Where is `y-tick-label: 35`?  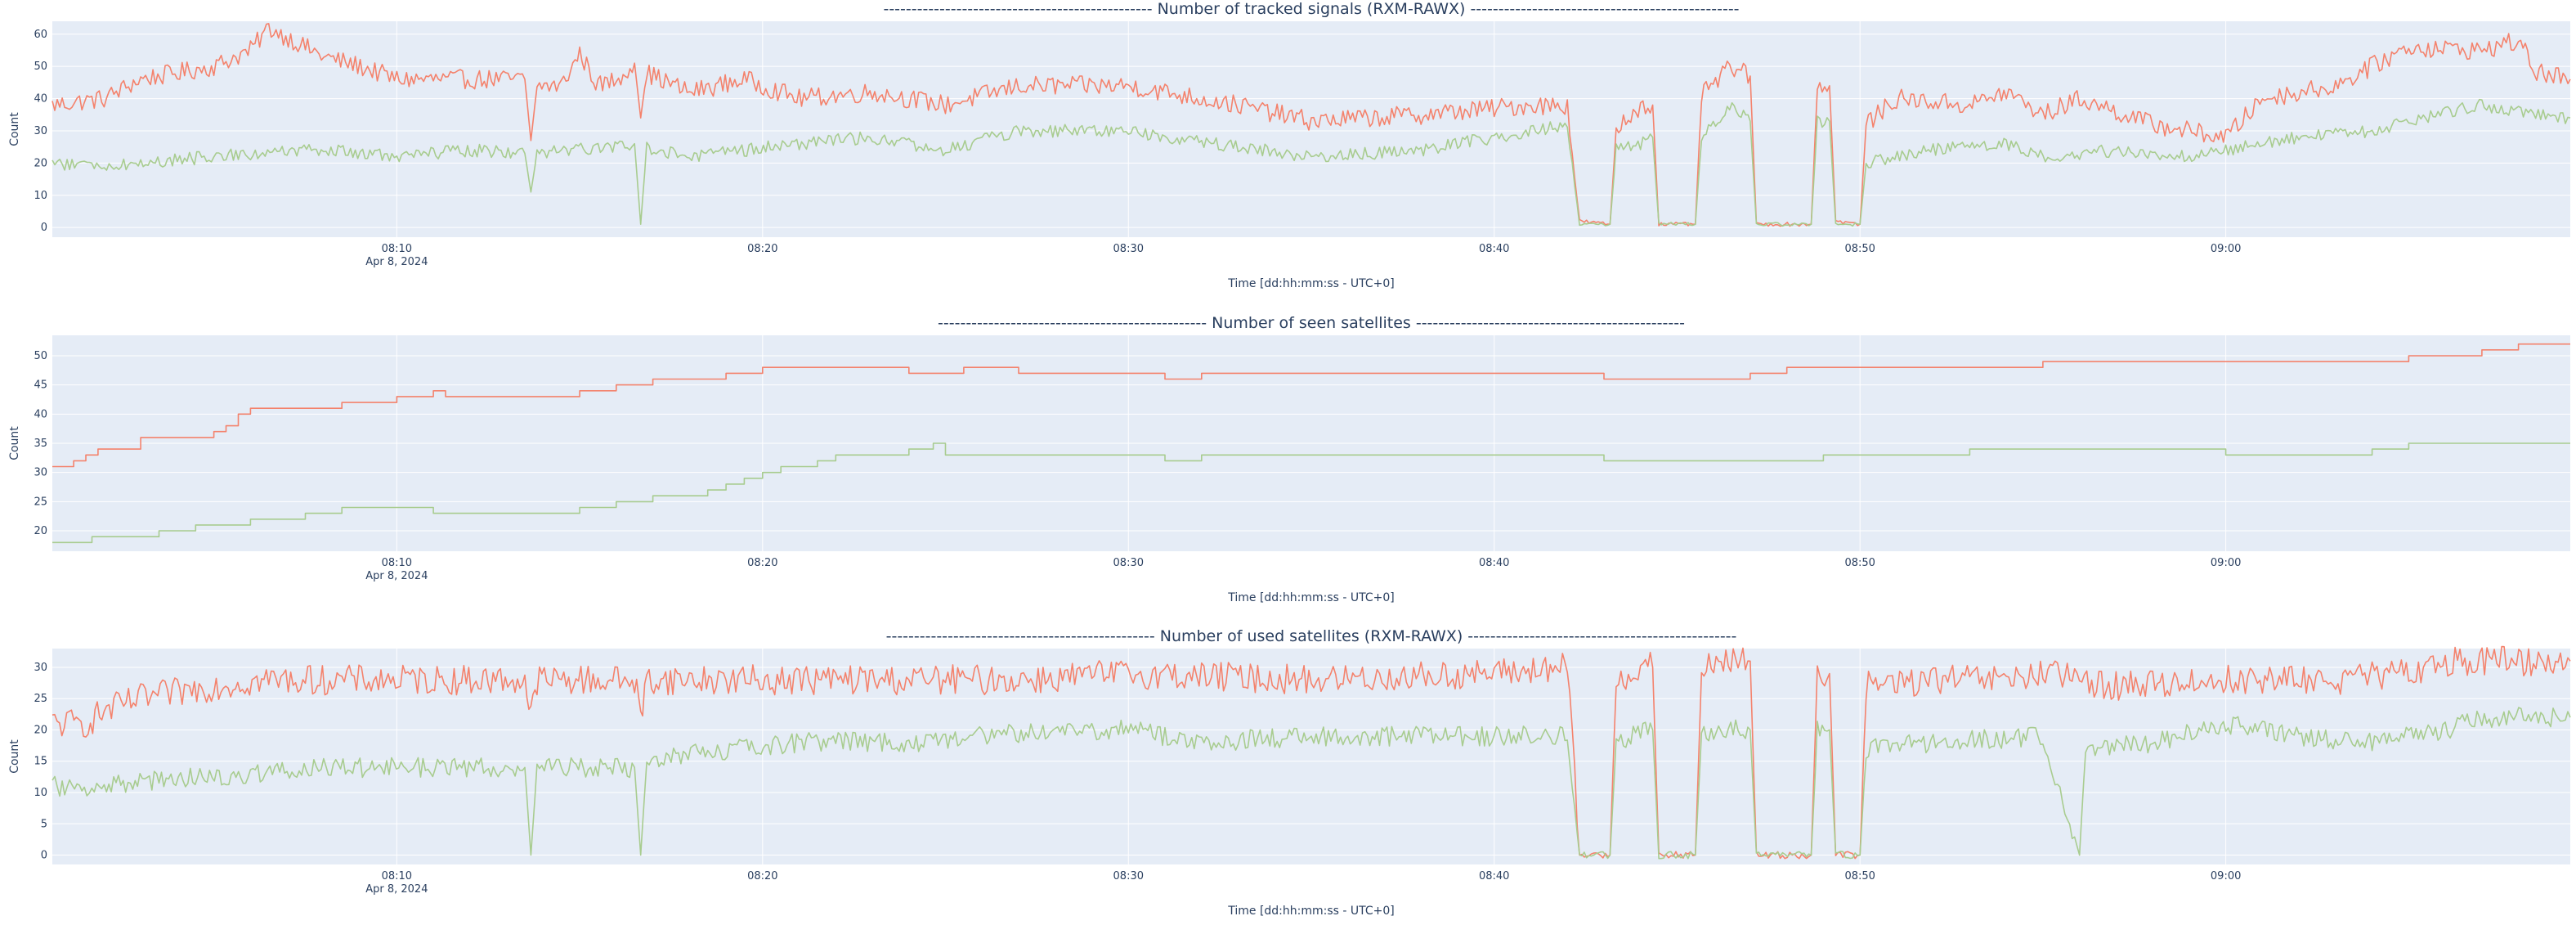 y-tick-label: 35 is located at coordinates (41, 444).